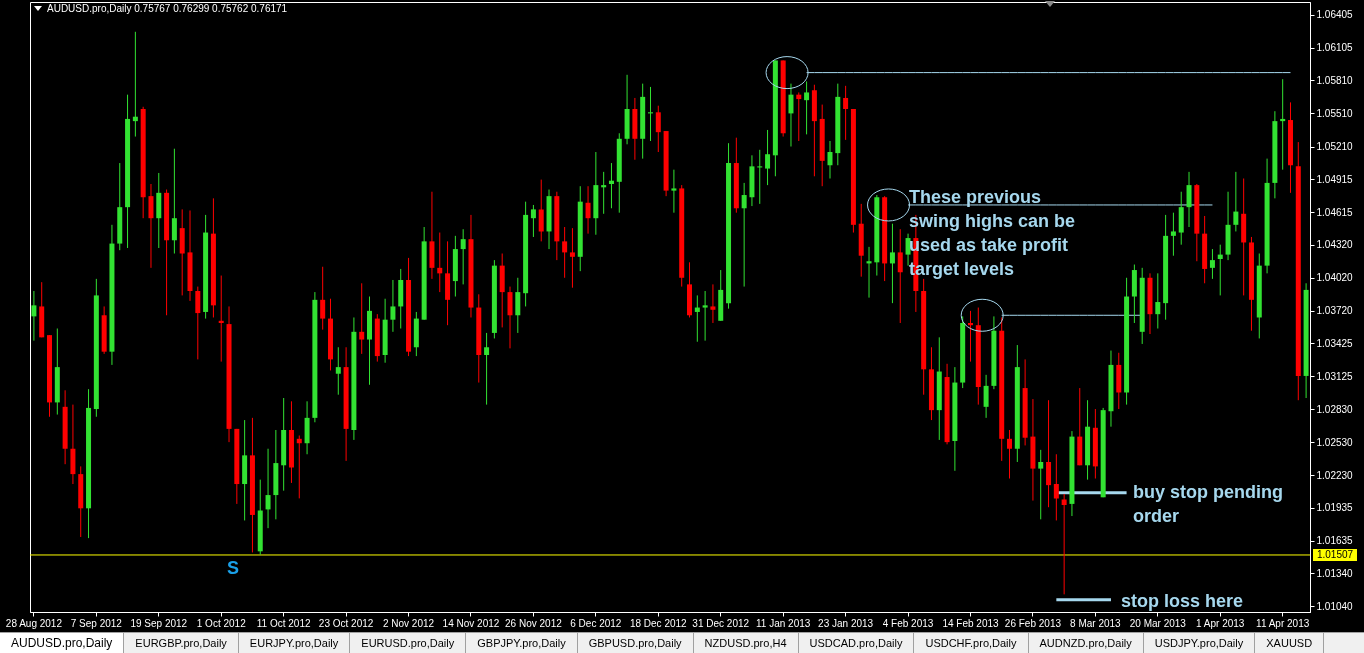  What do you see at coordinates (408, 643) in the screenshot?
I see `text: EURUSD.pro,Daily` at bounding box center [408, 643].